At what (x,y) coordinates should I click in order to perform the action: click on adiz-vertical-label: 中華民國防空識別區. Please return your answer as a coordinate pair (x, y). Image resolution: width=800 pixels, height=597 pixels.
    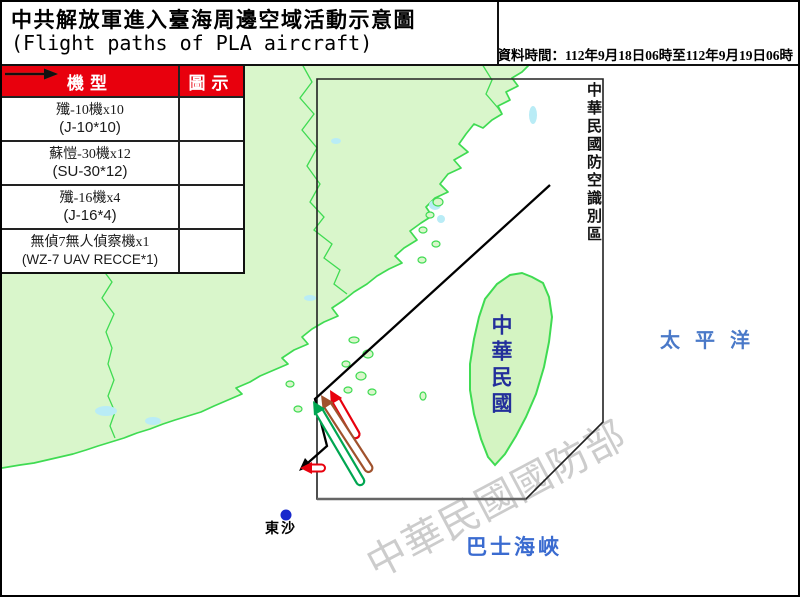
    Looking at the image, I should click on (593, 163).